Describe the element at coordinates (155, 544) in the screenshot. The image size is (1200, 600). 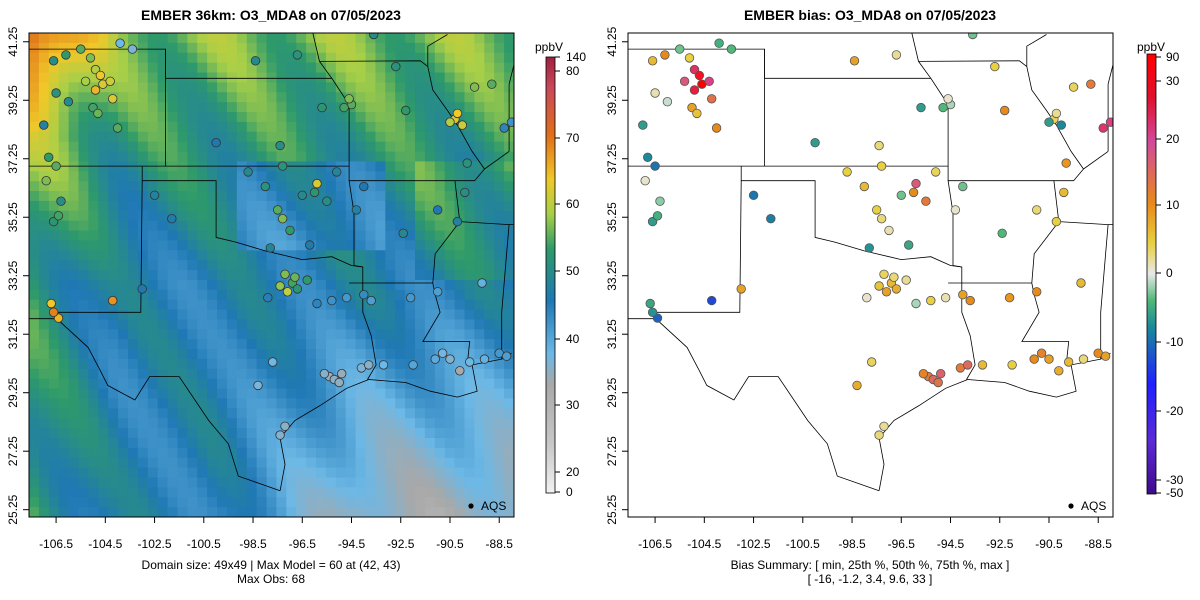
I see `x-tick-label: -102.5` at that location.